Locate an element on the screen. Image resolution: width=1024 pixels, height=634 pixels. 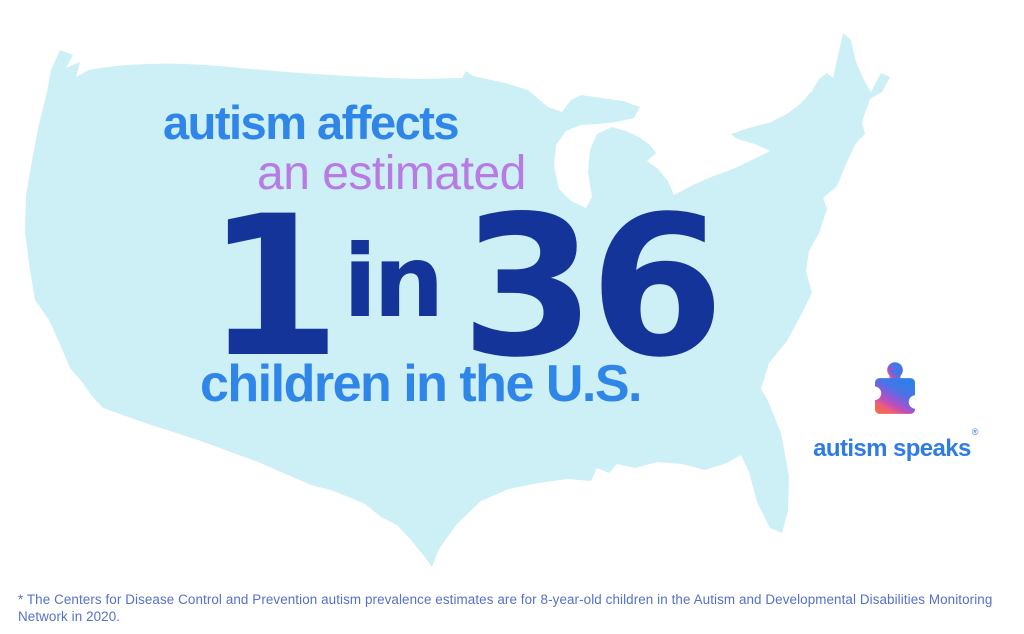
headline-secondary: an estimated is located at coordinates (391, 173).